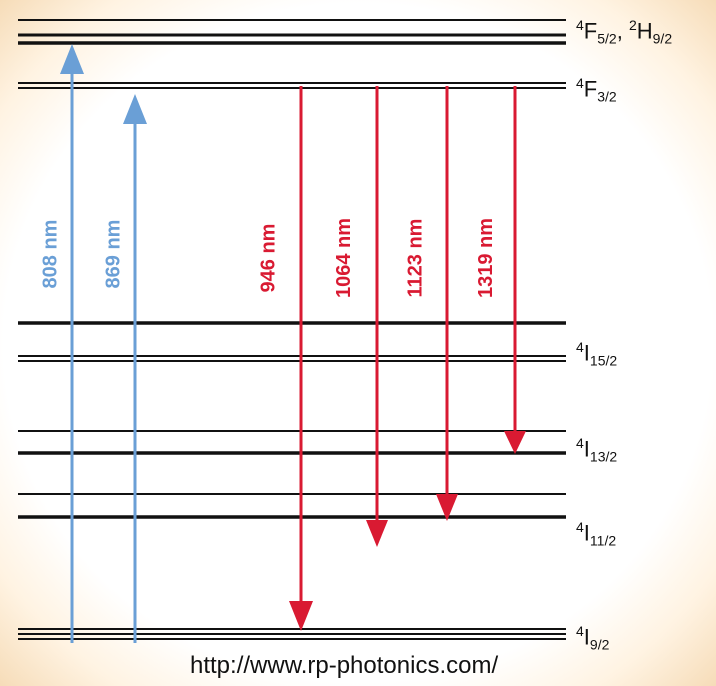 The width and height of the screenshot is (716, 686). What do you see at coordinates (292, 634) in the screenshot?
I see `level-lines-4i92` at bounding box center [292, 634].